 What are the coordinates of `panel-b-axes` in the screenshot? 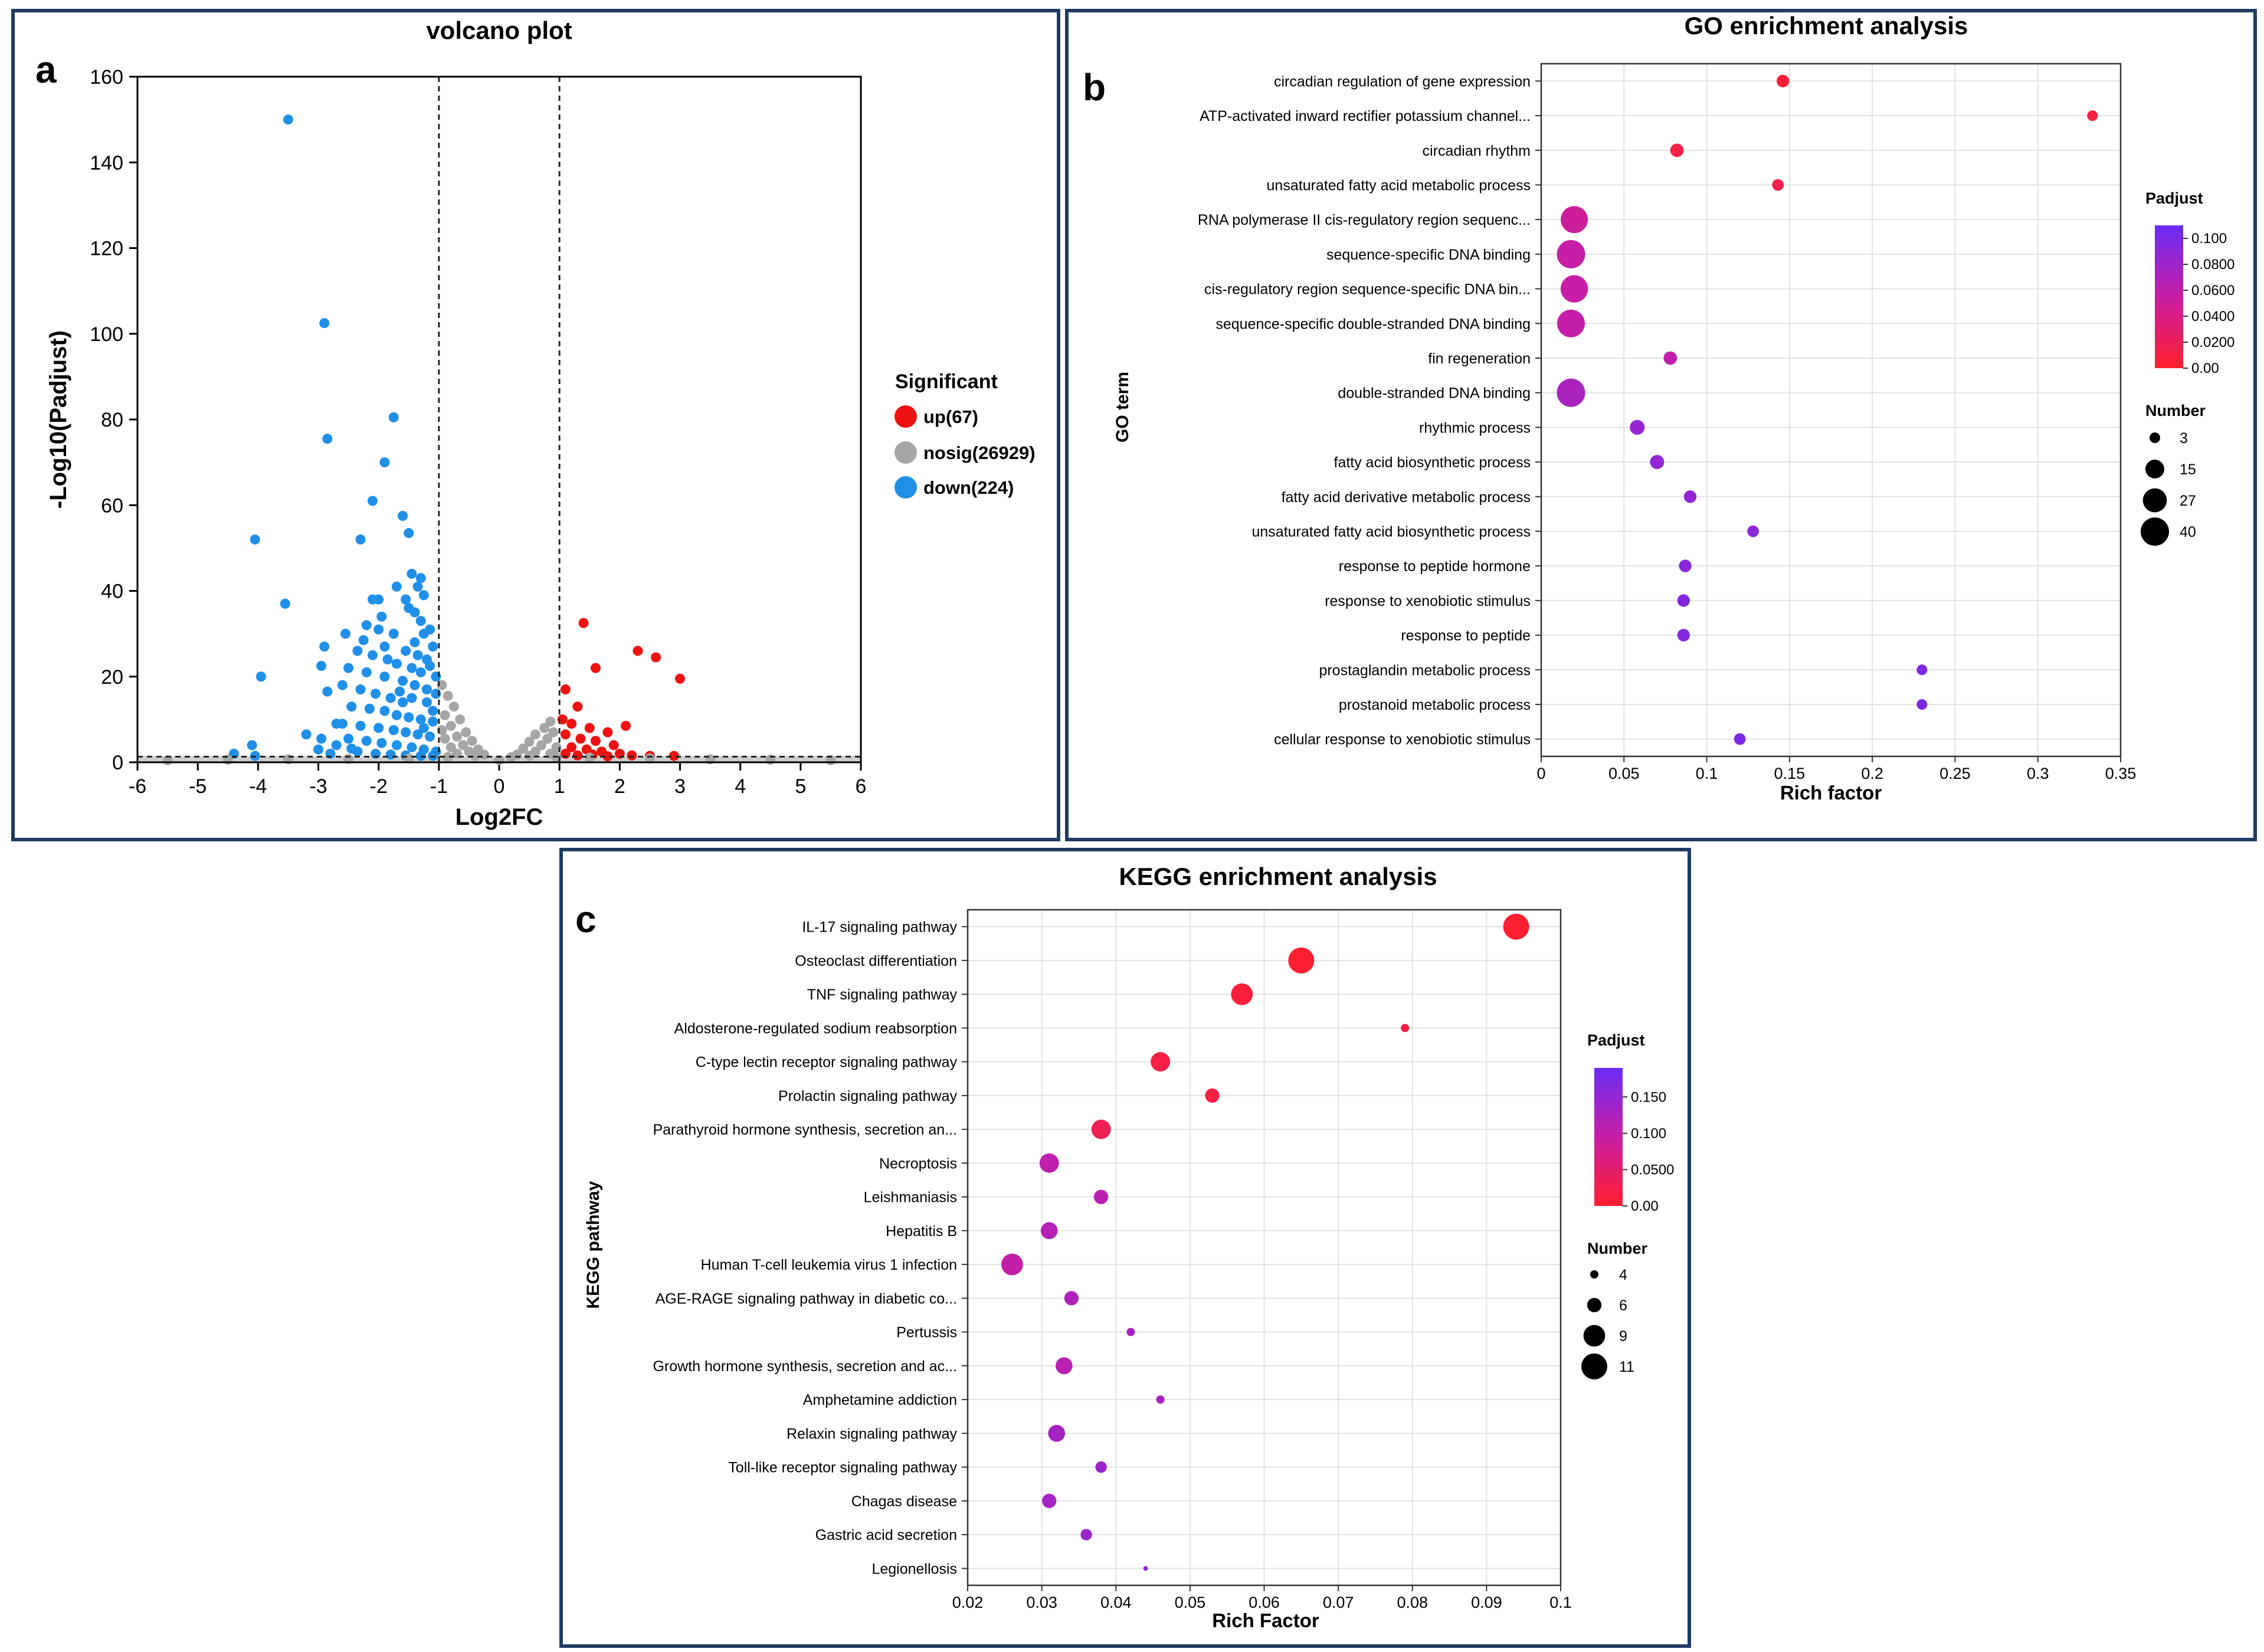 It's located at (1831, 410).